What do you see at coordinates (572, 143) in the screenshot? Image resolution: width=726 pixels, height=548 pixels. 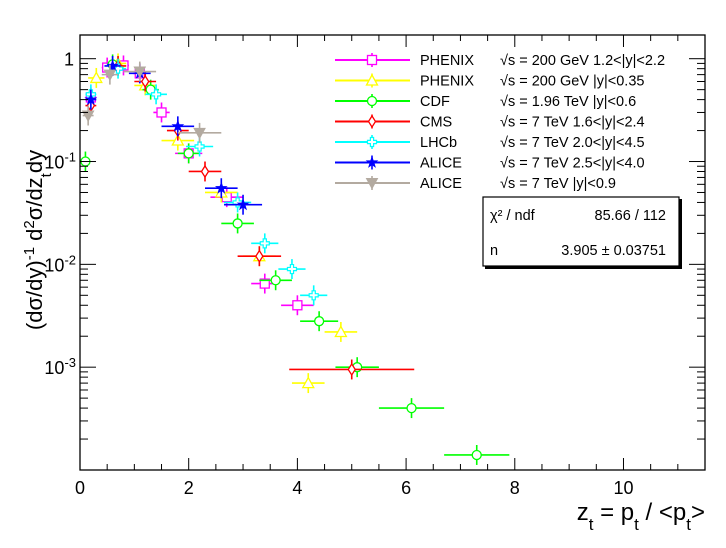 I see `legend-label: √s = 7 TeV 2.0<|y|<4.5` at bounding box center [572, 143].